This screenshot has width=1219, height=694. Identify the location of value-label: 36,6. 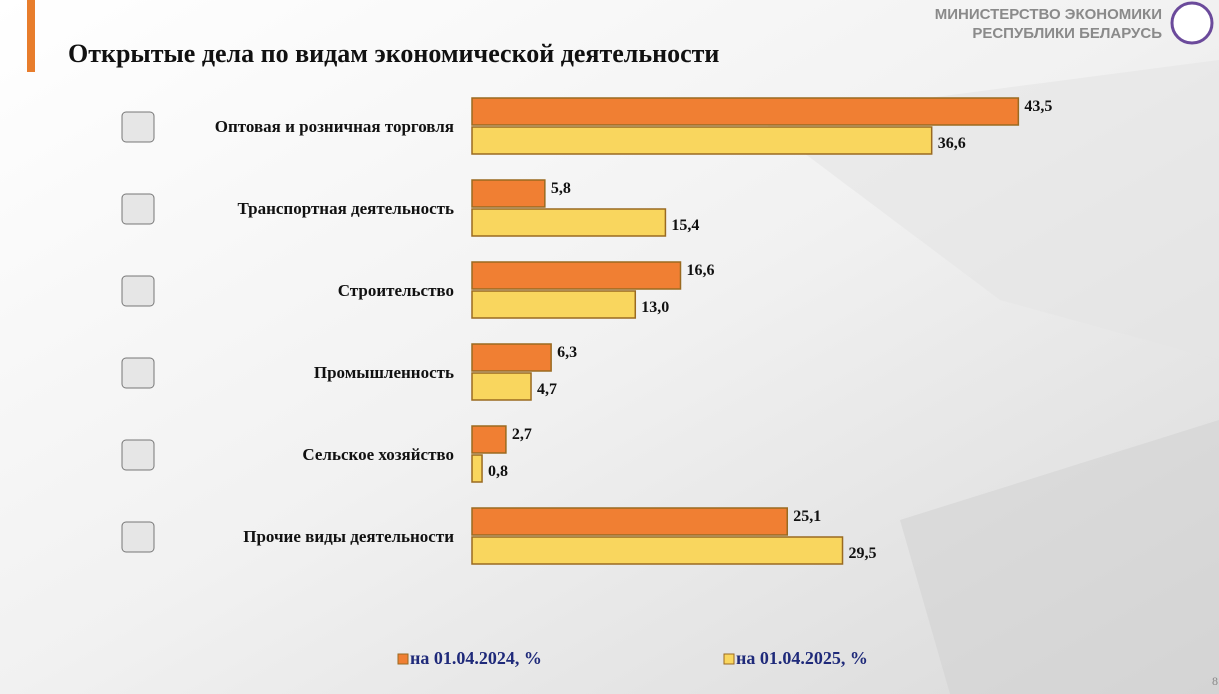
(952, 143).